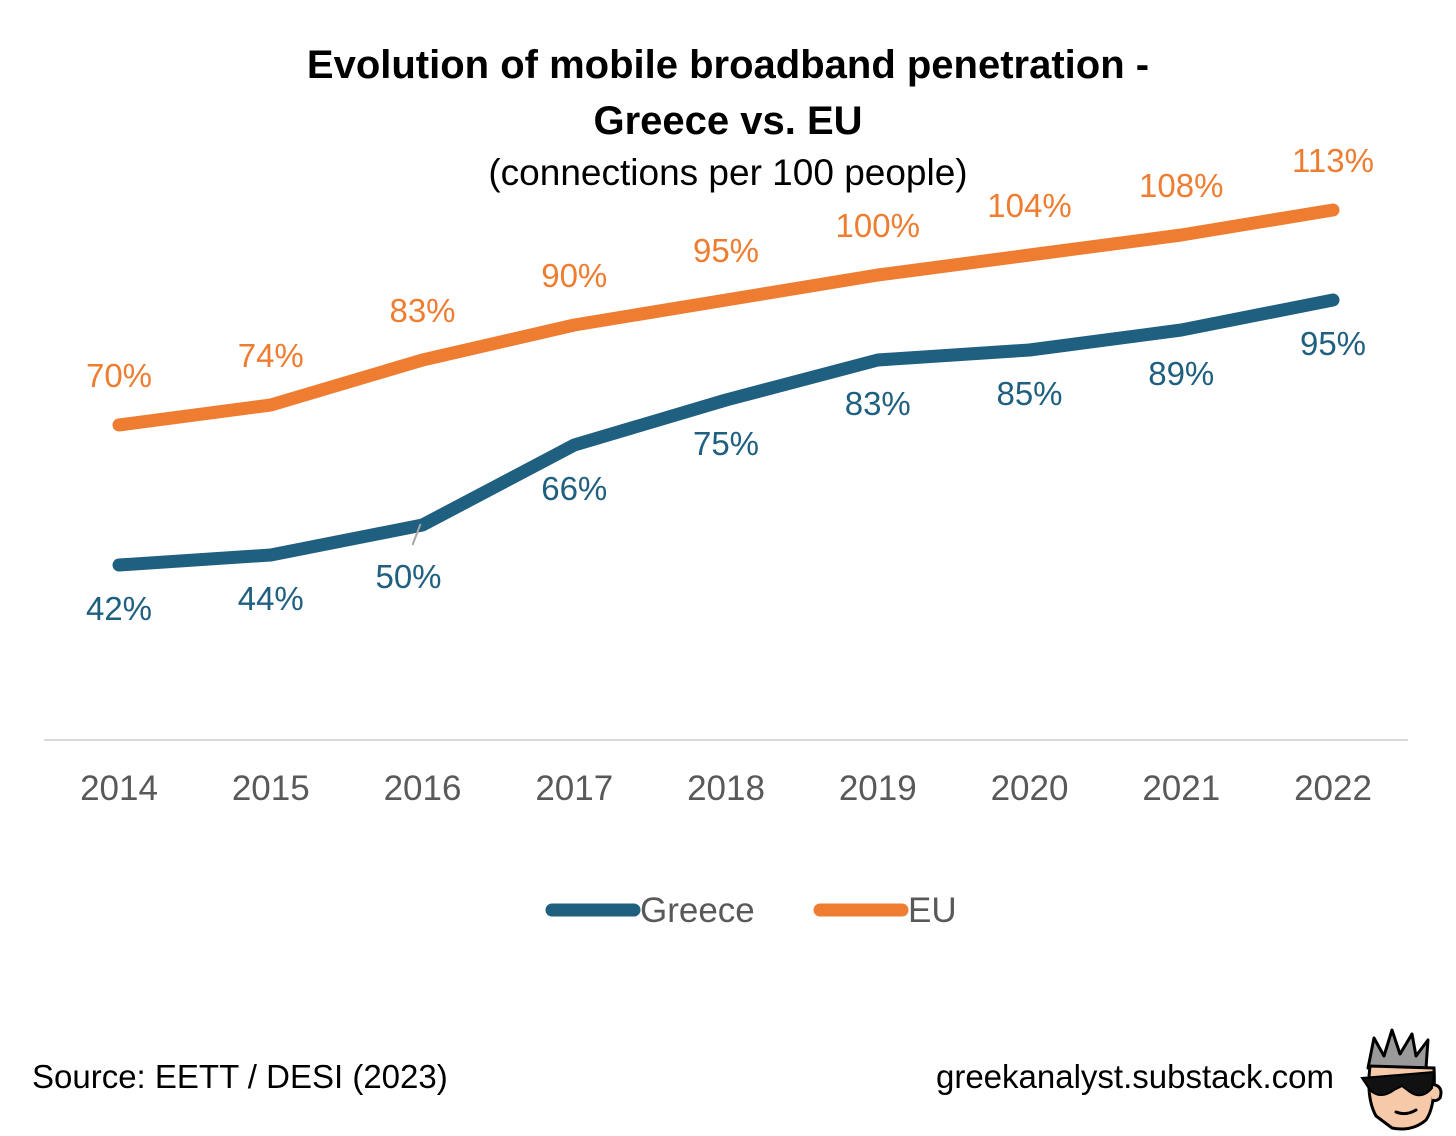 This screenshot has height=1136, width=1456. Describe the element at coordinates (271, 788) in the screenshot. I see `x-tick-label: 2015` at that location.